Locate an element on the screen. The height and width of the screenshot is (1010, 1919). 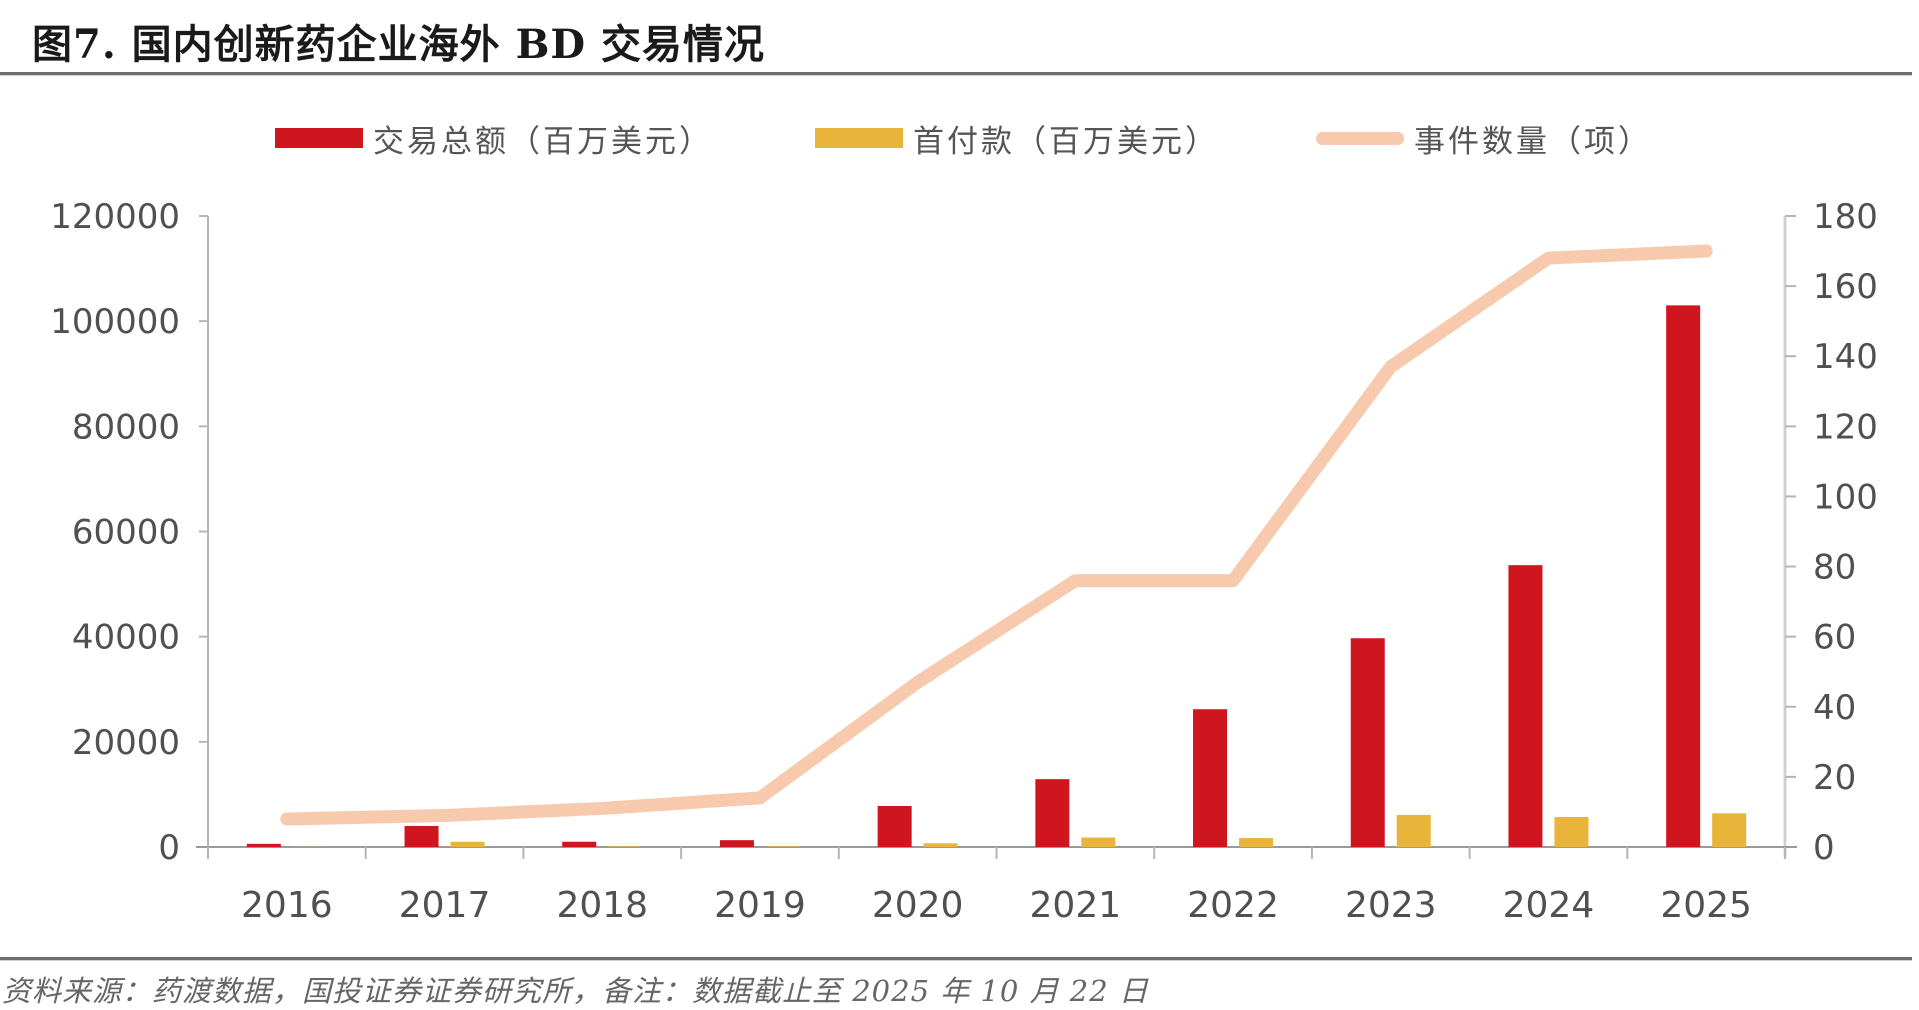
y-right-tick-label: 140 is located at coordinates (1845, 357).